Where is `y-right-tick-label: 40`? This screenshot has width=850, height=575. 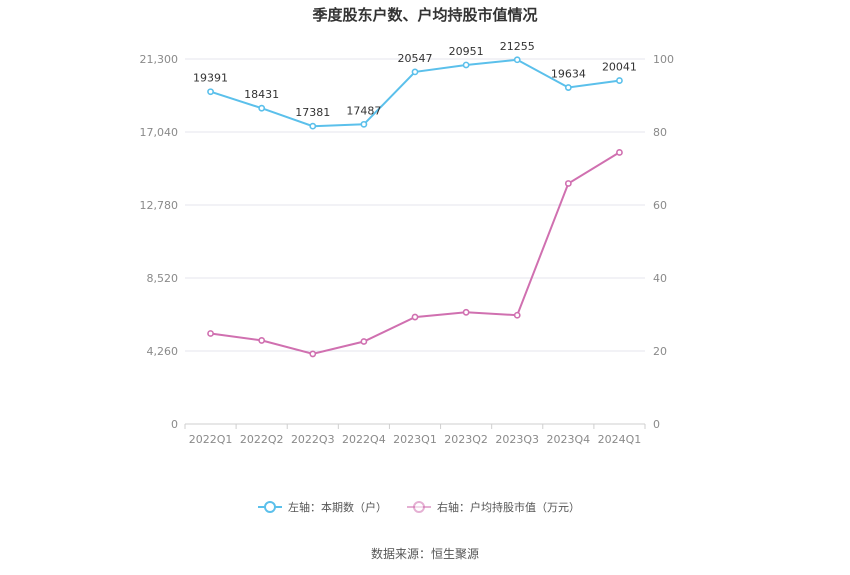 y-right-tick-label: 40 is located at coordinates (660, 278).